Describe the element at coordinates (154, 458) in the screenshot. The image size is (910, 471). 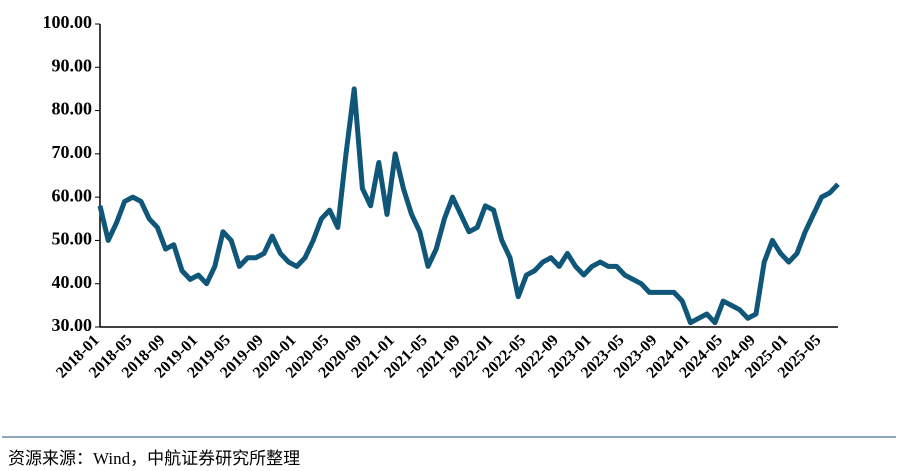
I see `source-note: 资源来源：Wind，中航证券研究所整理` at that location.